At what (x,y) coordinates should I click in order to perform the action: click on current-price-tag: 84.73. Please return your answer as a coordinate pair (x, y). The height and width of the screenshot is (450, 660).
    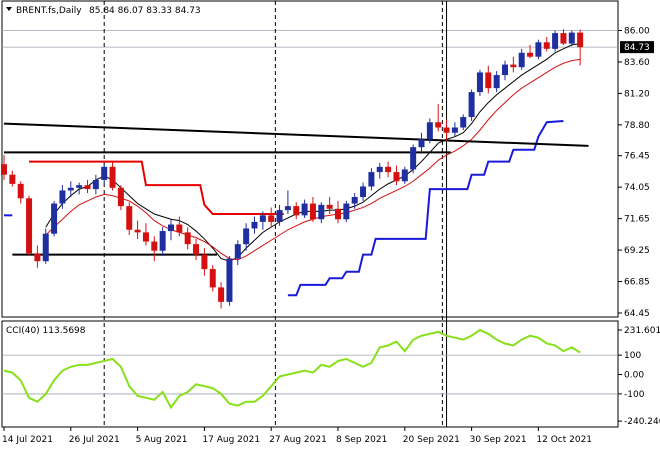
    Looking at the image, I should click on (637, 47).